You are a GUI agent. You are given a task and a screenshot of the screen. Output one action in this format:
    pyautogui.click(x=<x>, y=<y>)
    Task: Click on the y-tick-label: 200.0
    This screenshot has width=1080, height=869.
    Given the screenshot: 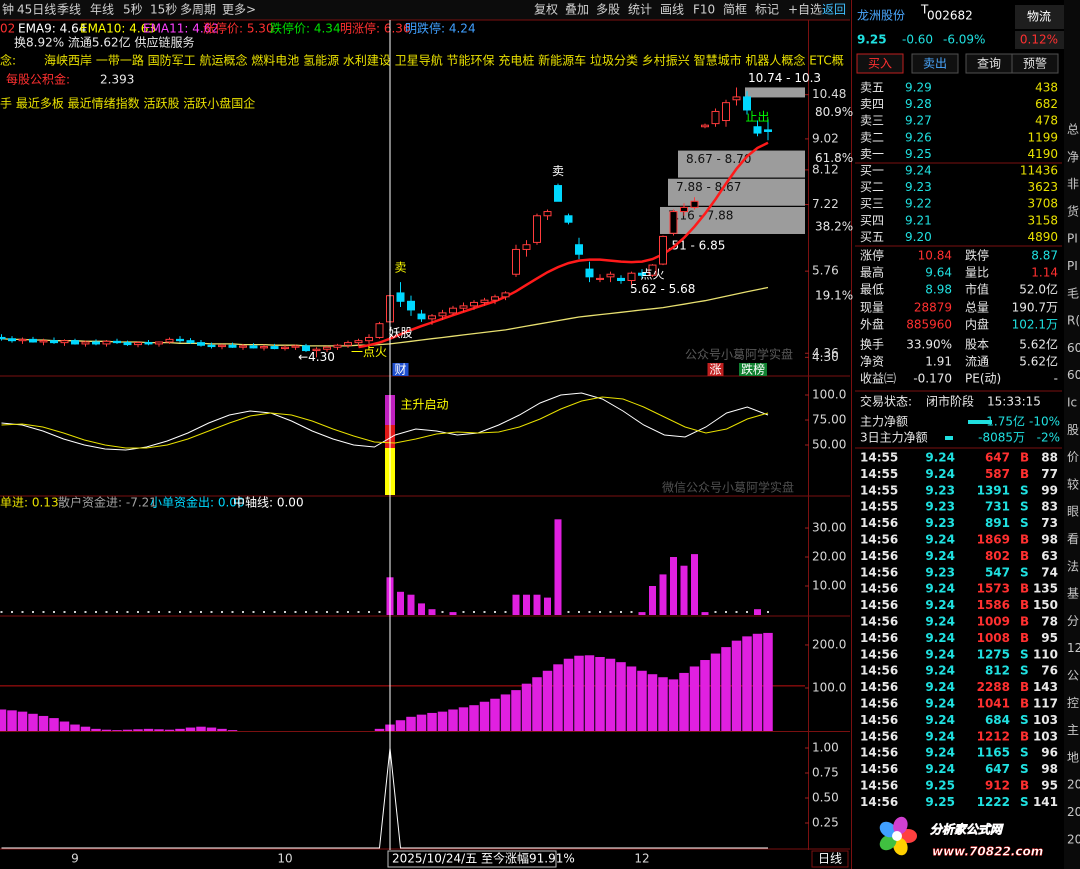 What is the action you would take?
    pyautogui.click(x=829, y=644)
    